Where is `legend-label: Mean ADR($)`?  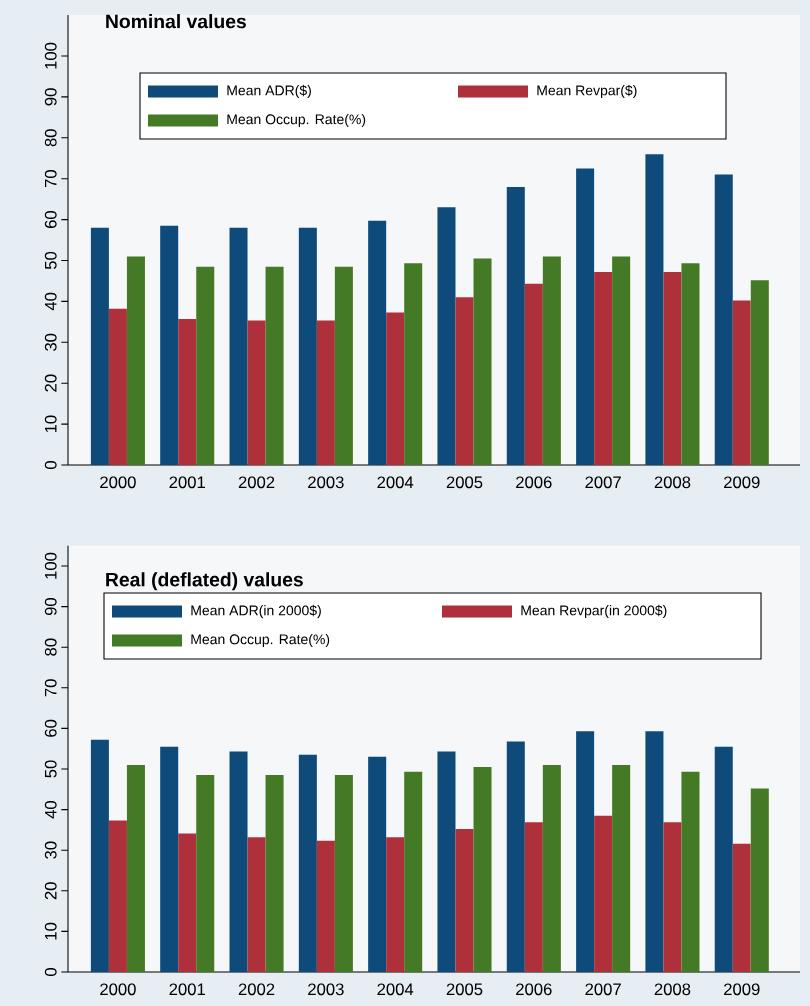
legend-label: Mean ADR($) is located at coordinates (269, 91).